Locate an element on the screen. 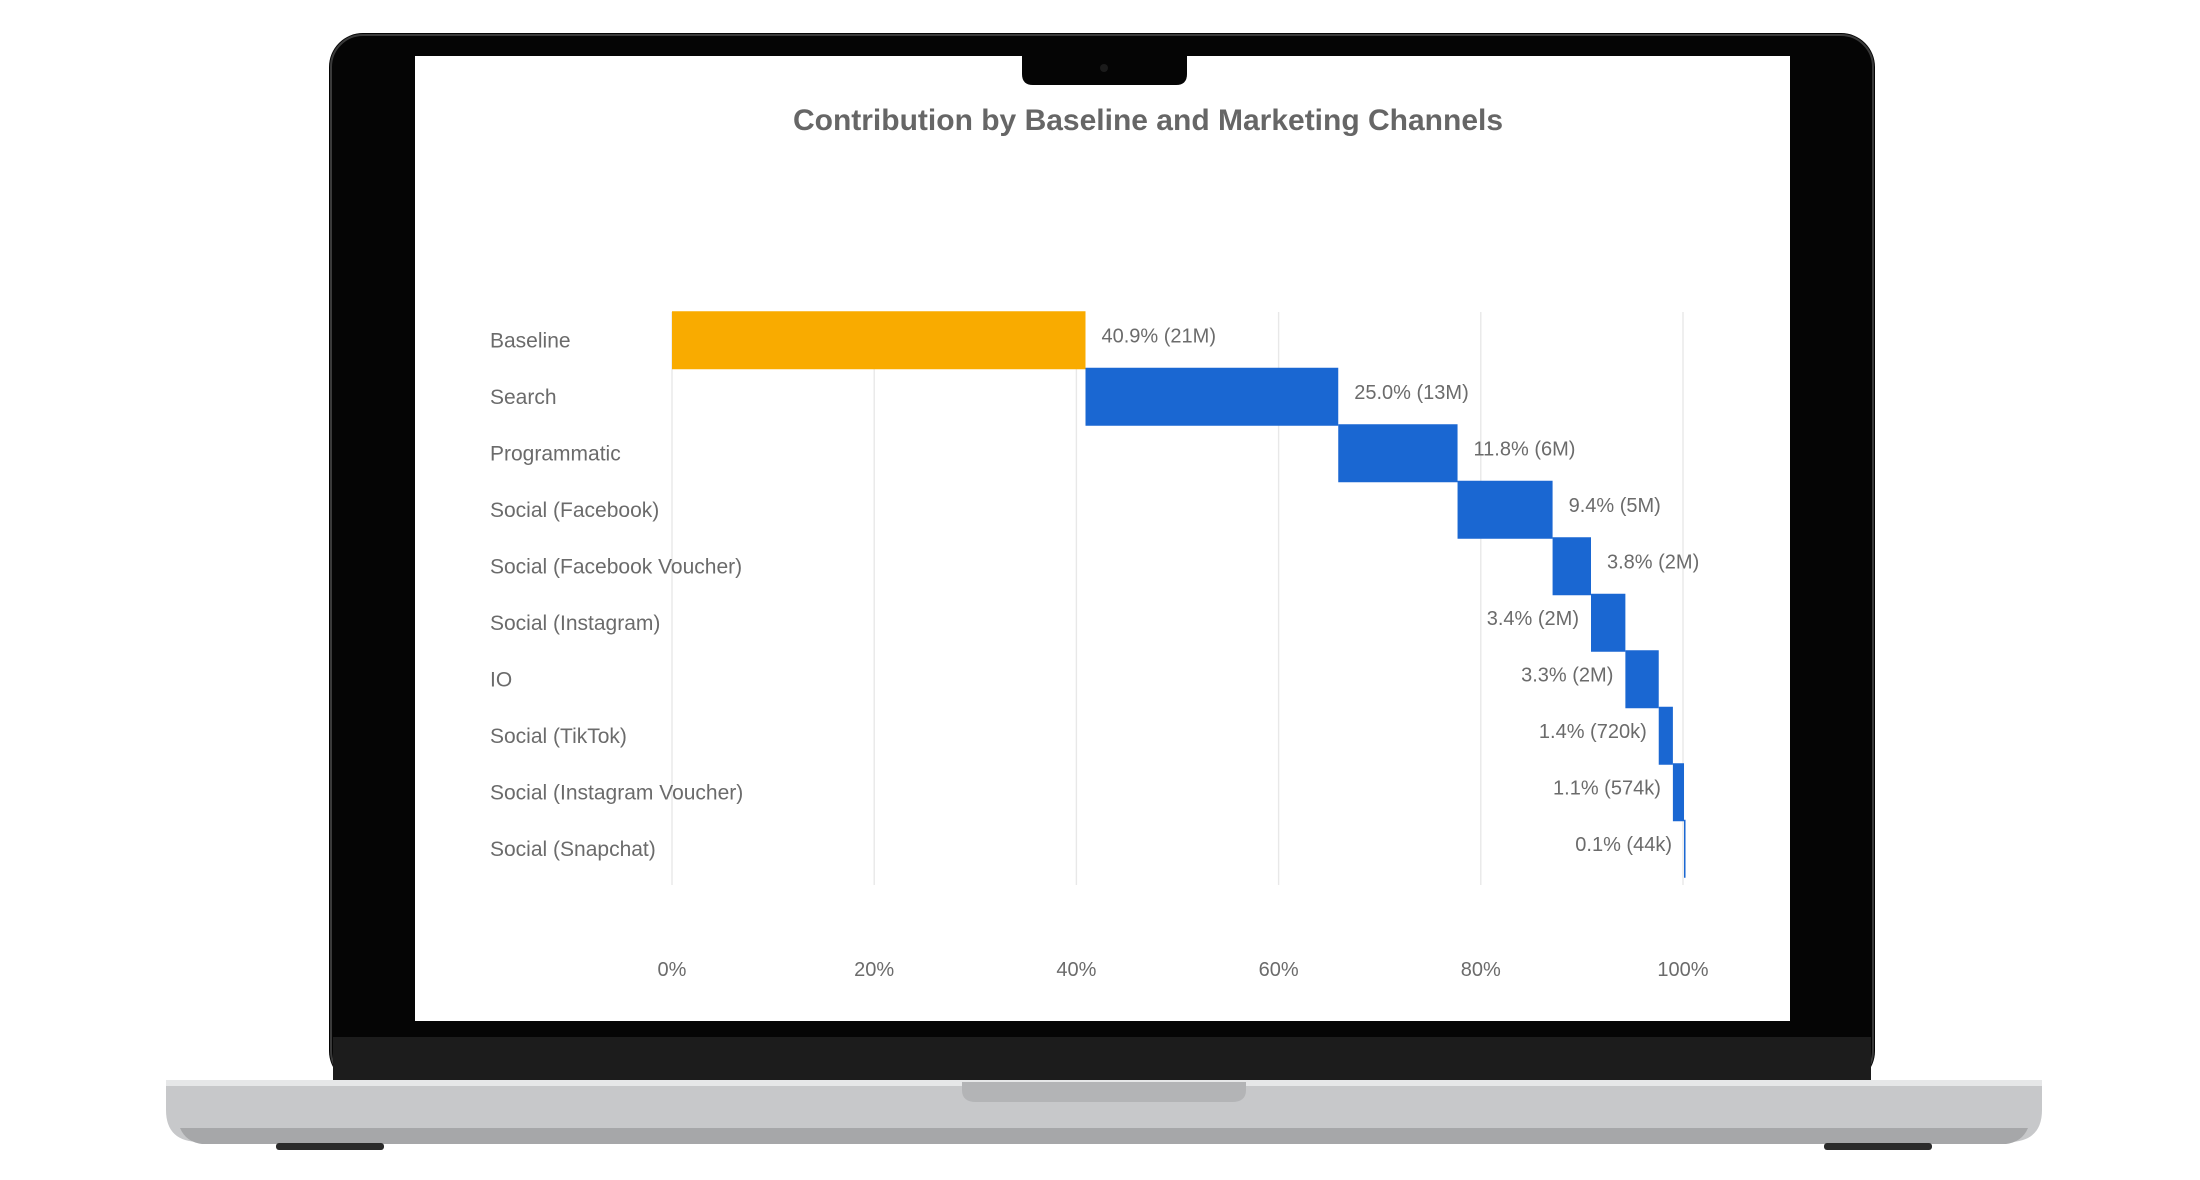 The width and height of the screenshot is (2200, 1180). laptop-foot-right is located at coordinates (1878, 1146).